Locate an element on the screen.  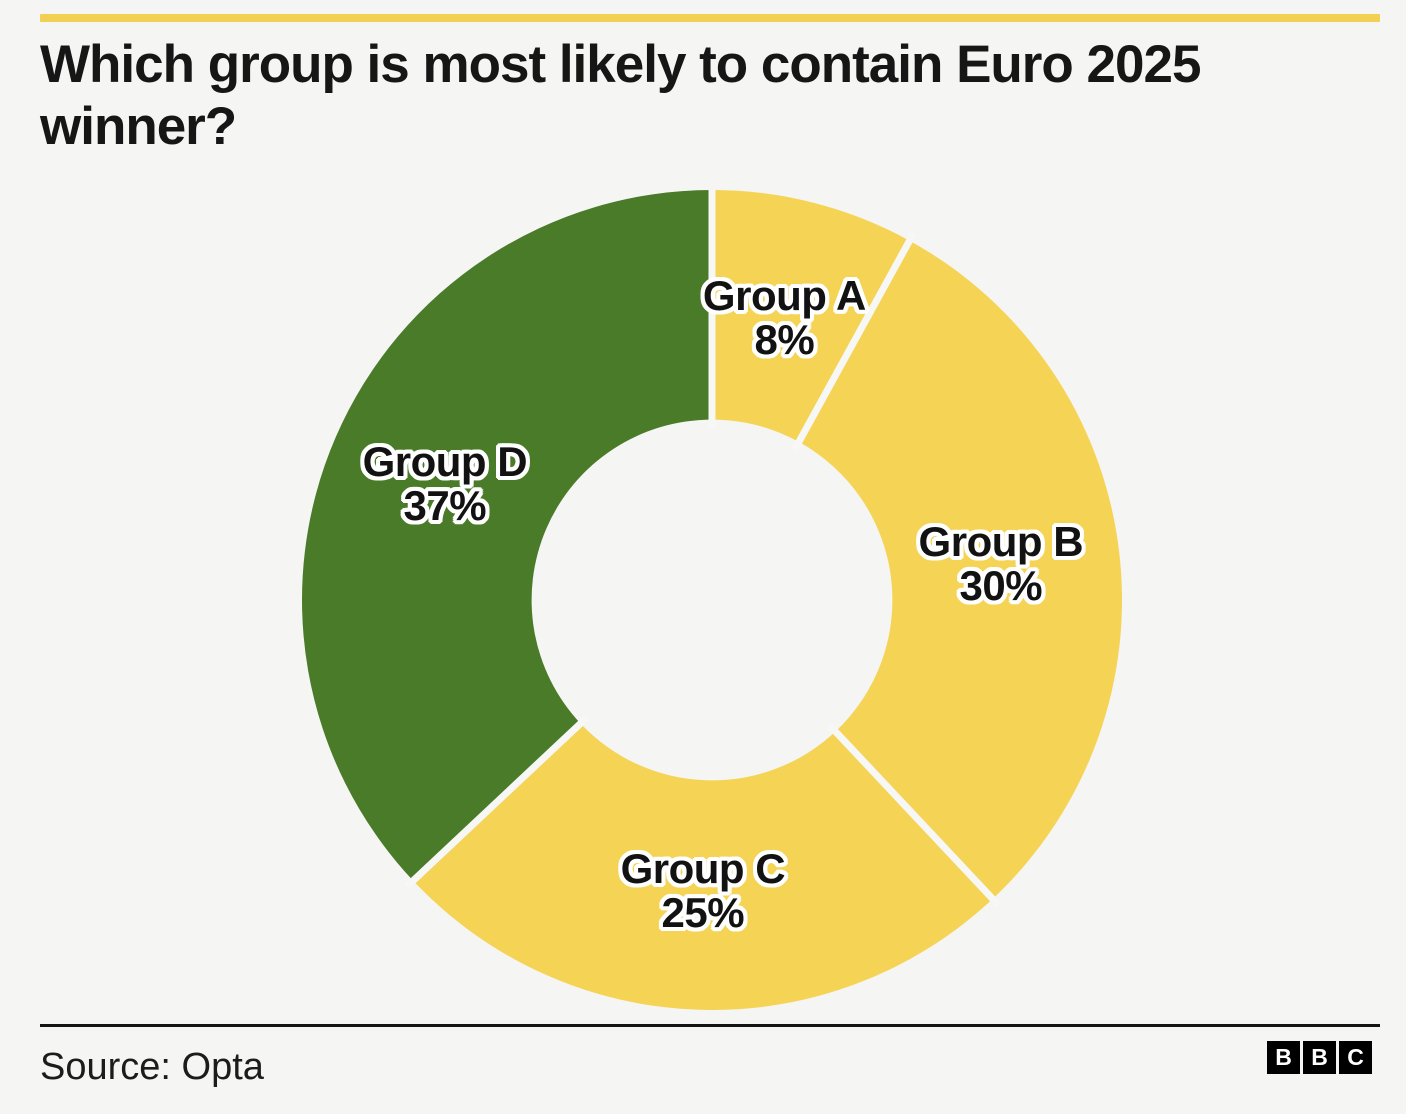
segment-label-group-d: Group D 37% is located at coordinates (445, 484).